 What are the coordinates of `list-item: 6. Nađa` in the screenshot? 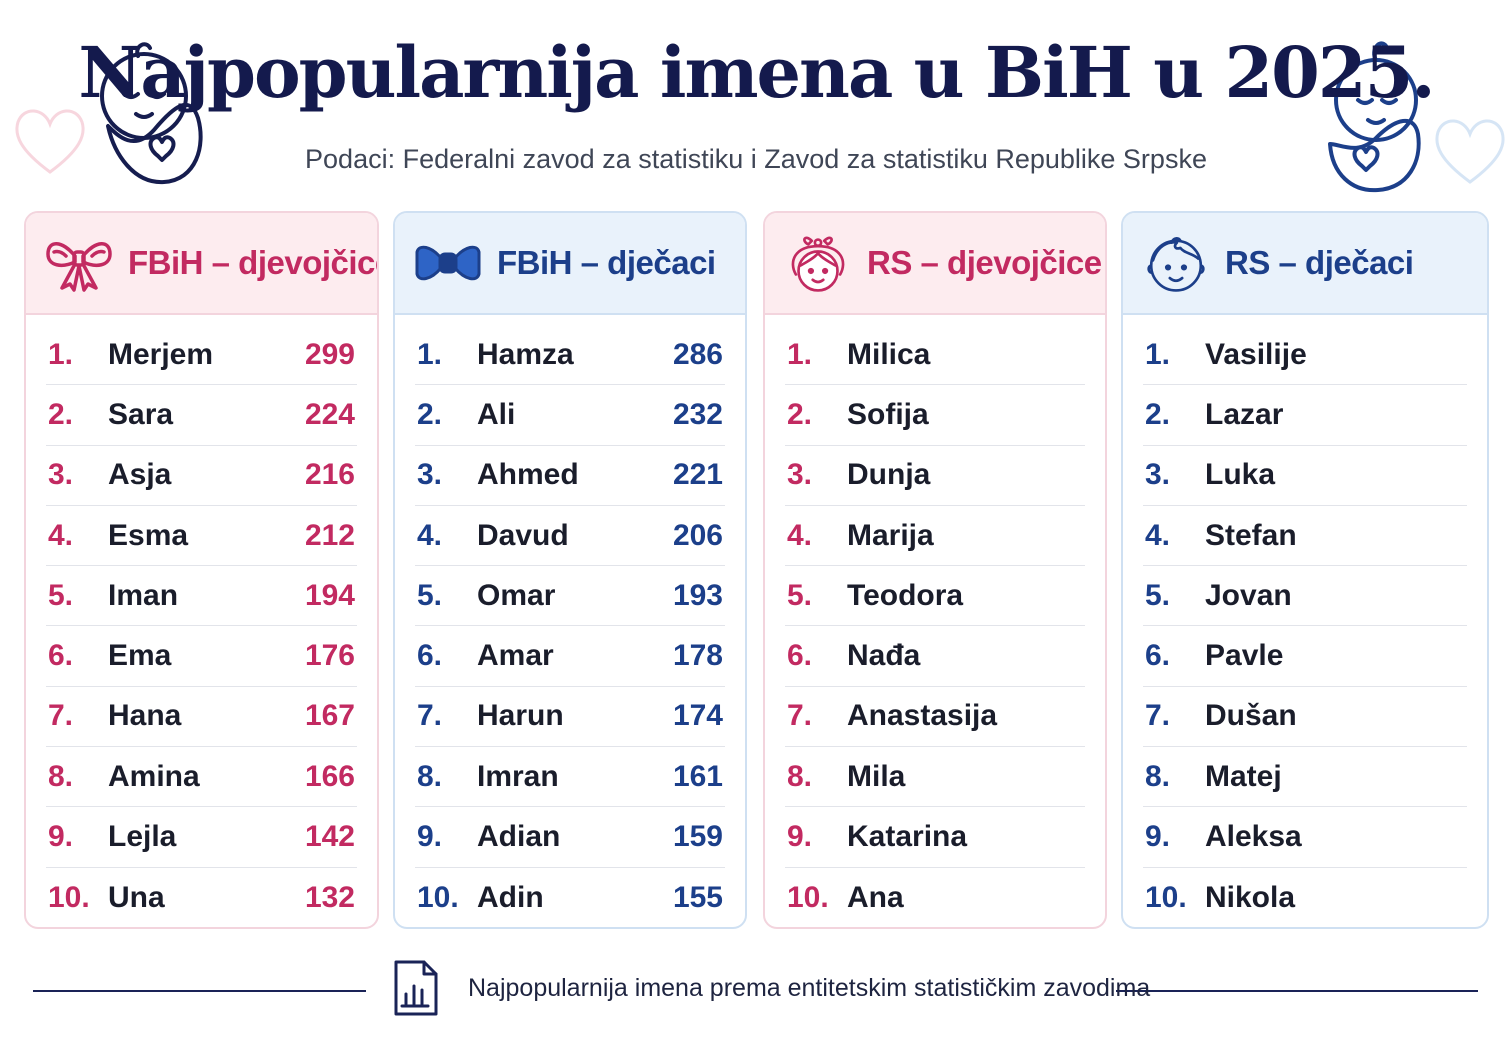 It's located at (935, 656).